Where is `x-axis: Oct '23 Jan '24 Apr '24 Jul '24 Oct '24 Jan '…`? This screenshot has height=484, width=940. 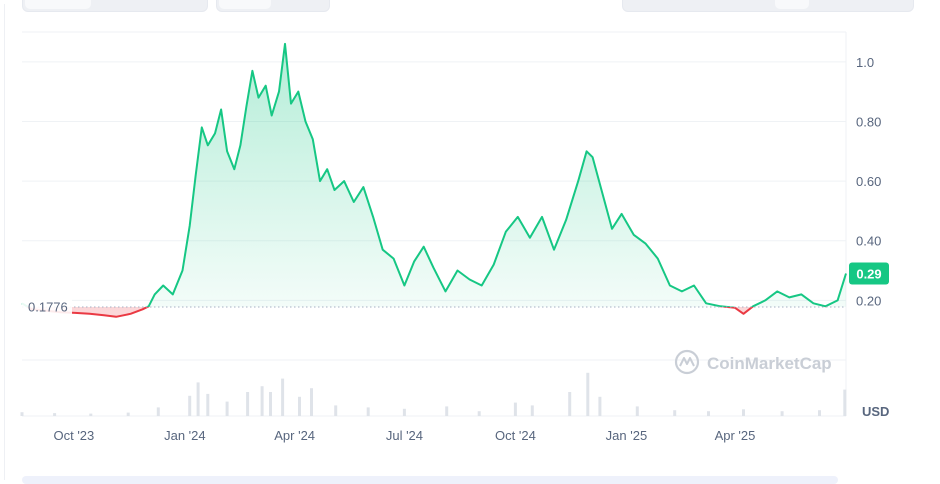 x-axis: Oct '23 Jan '24 Apr '24 Jul '24 Oct '24 Jan '… is located at coordinates (404, 435).